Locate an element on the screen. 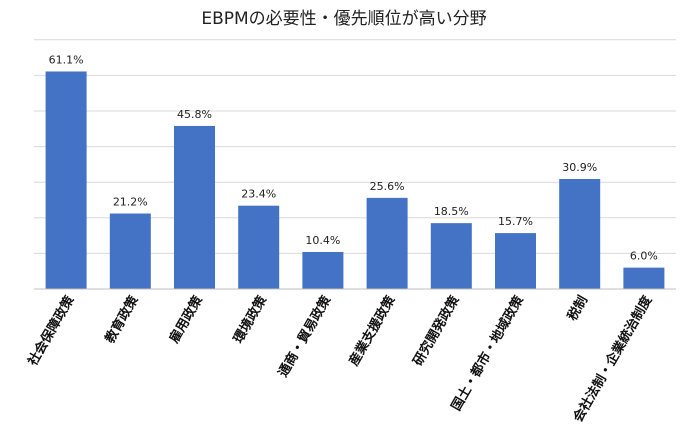 Image resolution: width=688 pixels, height=442 pixels. value-label-6: 25.6% is located at coordinates (387, 186).